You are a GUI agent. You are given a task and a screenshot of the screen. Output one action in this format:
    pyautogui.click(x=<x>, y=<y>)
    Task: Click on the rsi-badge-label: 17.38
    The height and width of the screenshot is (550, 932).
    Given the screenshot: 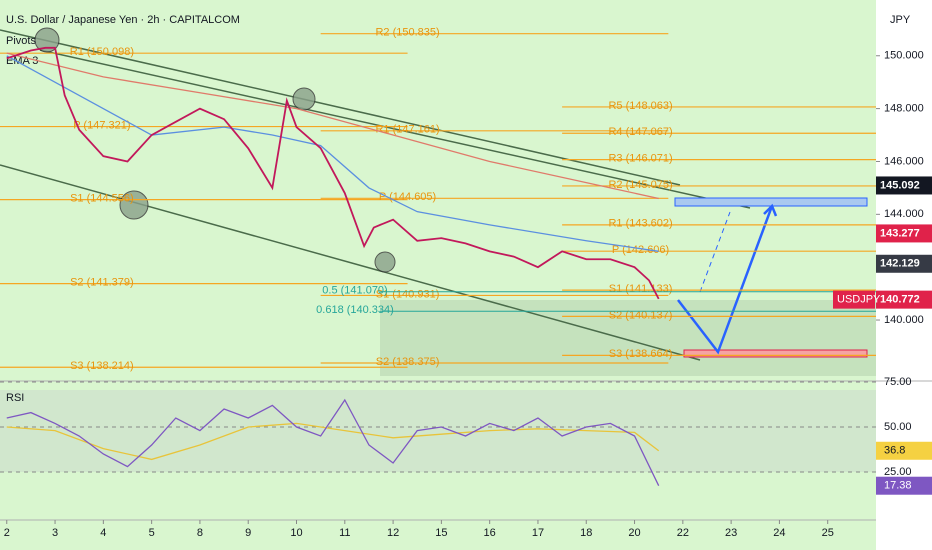 What is the action you would take?
    pyautogui.click(x=898, y=486)
    